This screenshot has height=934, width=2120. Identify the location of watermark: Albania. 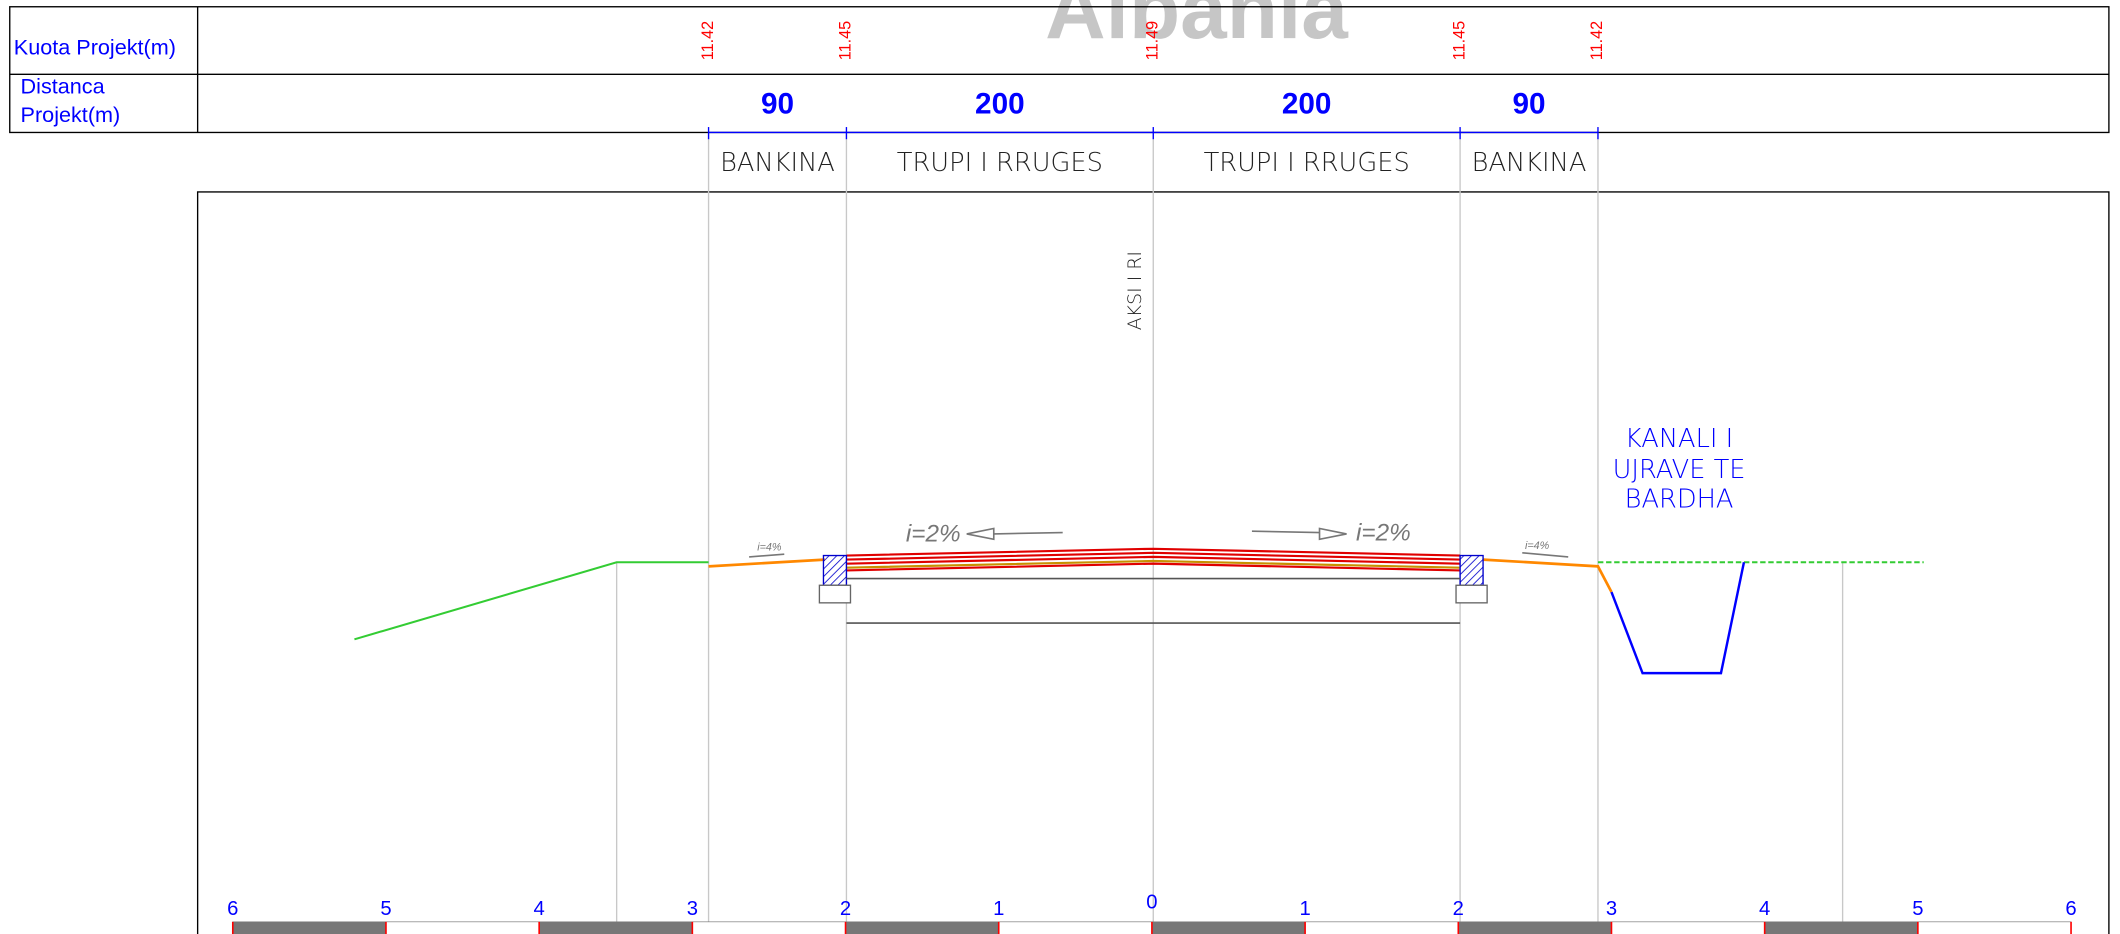
(1197, 28).